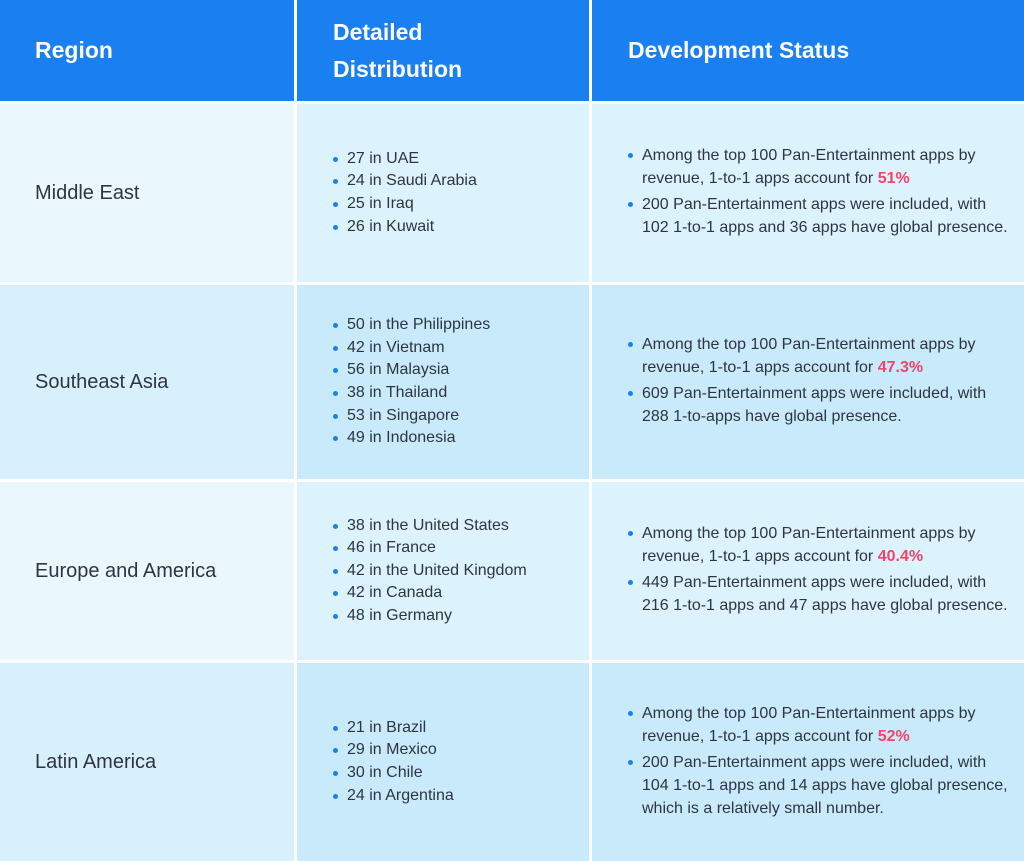 The width and height of the screenshot is (1024, 861). I want to click on region-cell: Southeast Asia, so click(147, 382).